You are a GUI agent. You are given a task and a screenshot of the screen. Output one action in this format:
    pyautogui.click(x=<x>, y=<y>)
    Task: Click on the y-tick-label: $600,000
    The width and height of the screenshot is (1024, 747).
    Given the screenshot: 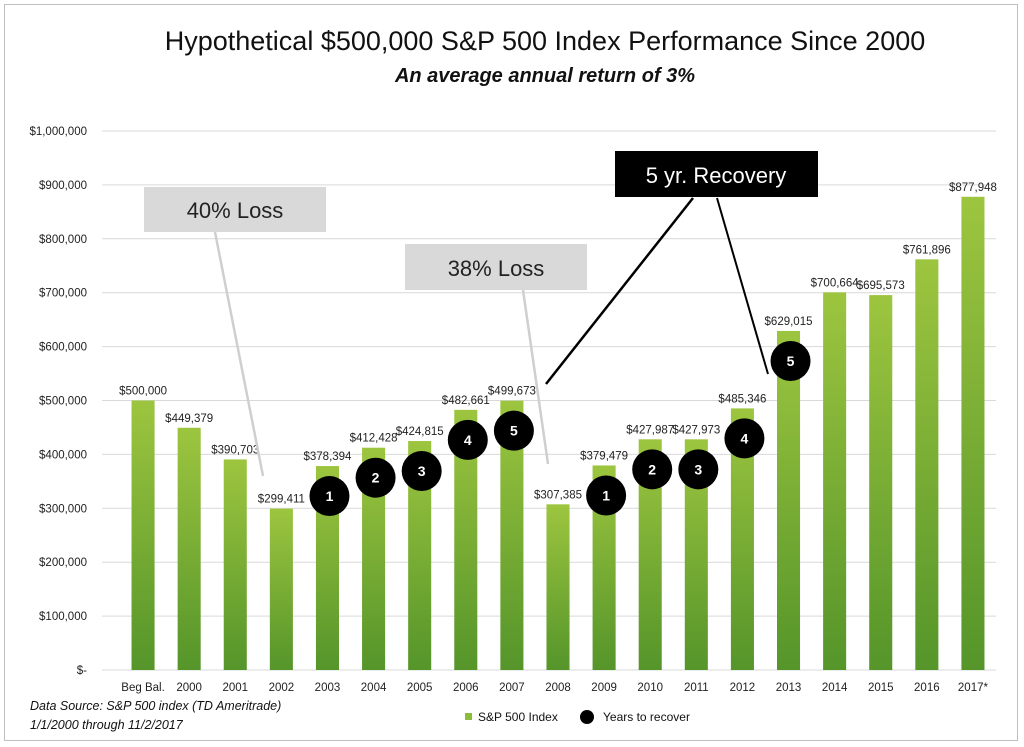 What is the action you would take?
    pyautogui.click(x=63, y=348)
    